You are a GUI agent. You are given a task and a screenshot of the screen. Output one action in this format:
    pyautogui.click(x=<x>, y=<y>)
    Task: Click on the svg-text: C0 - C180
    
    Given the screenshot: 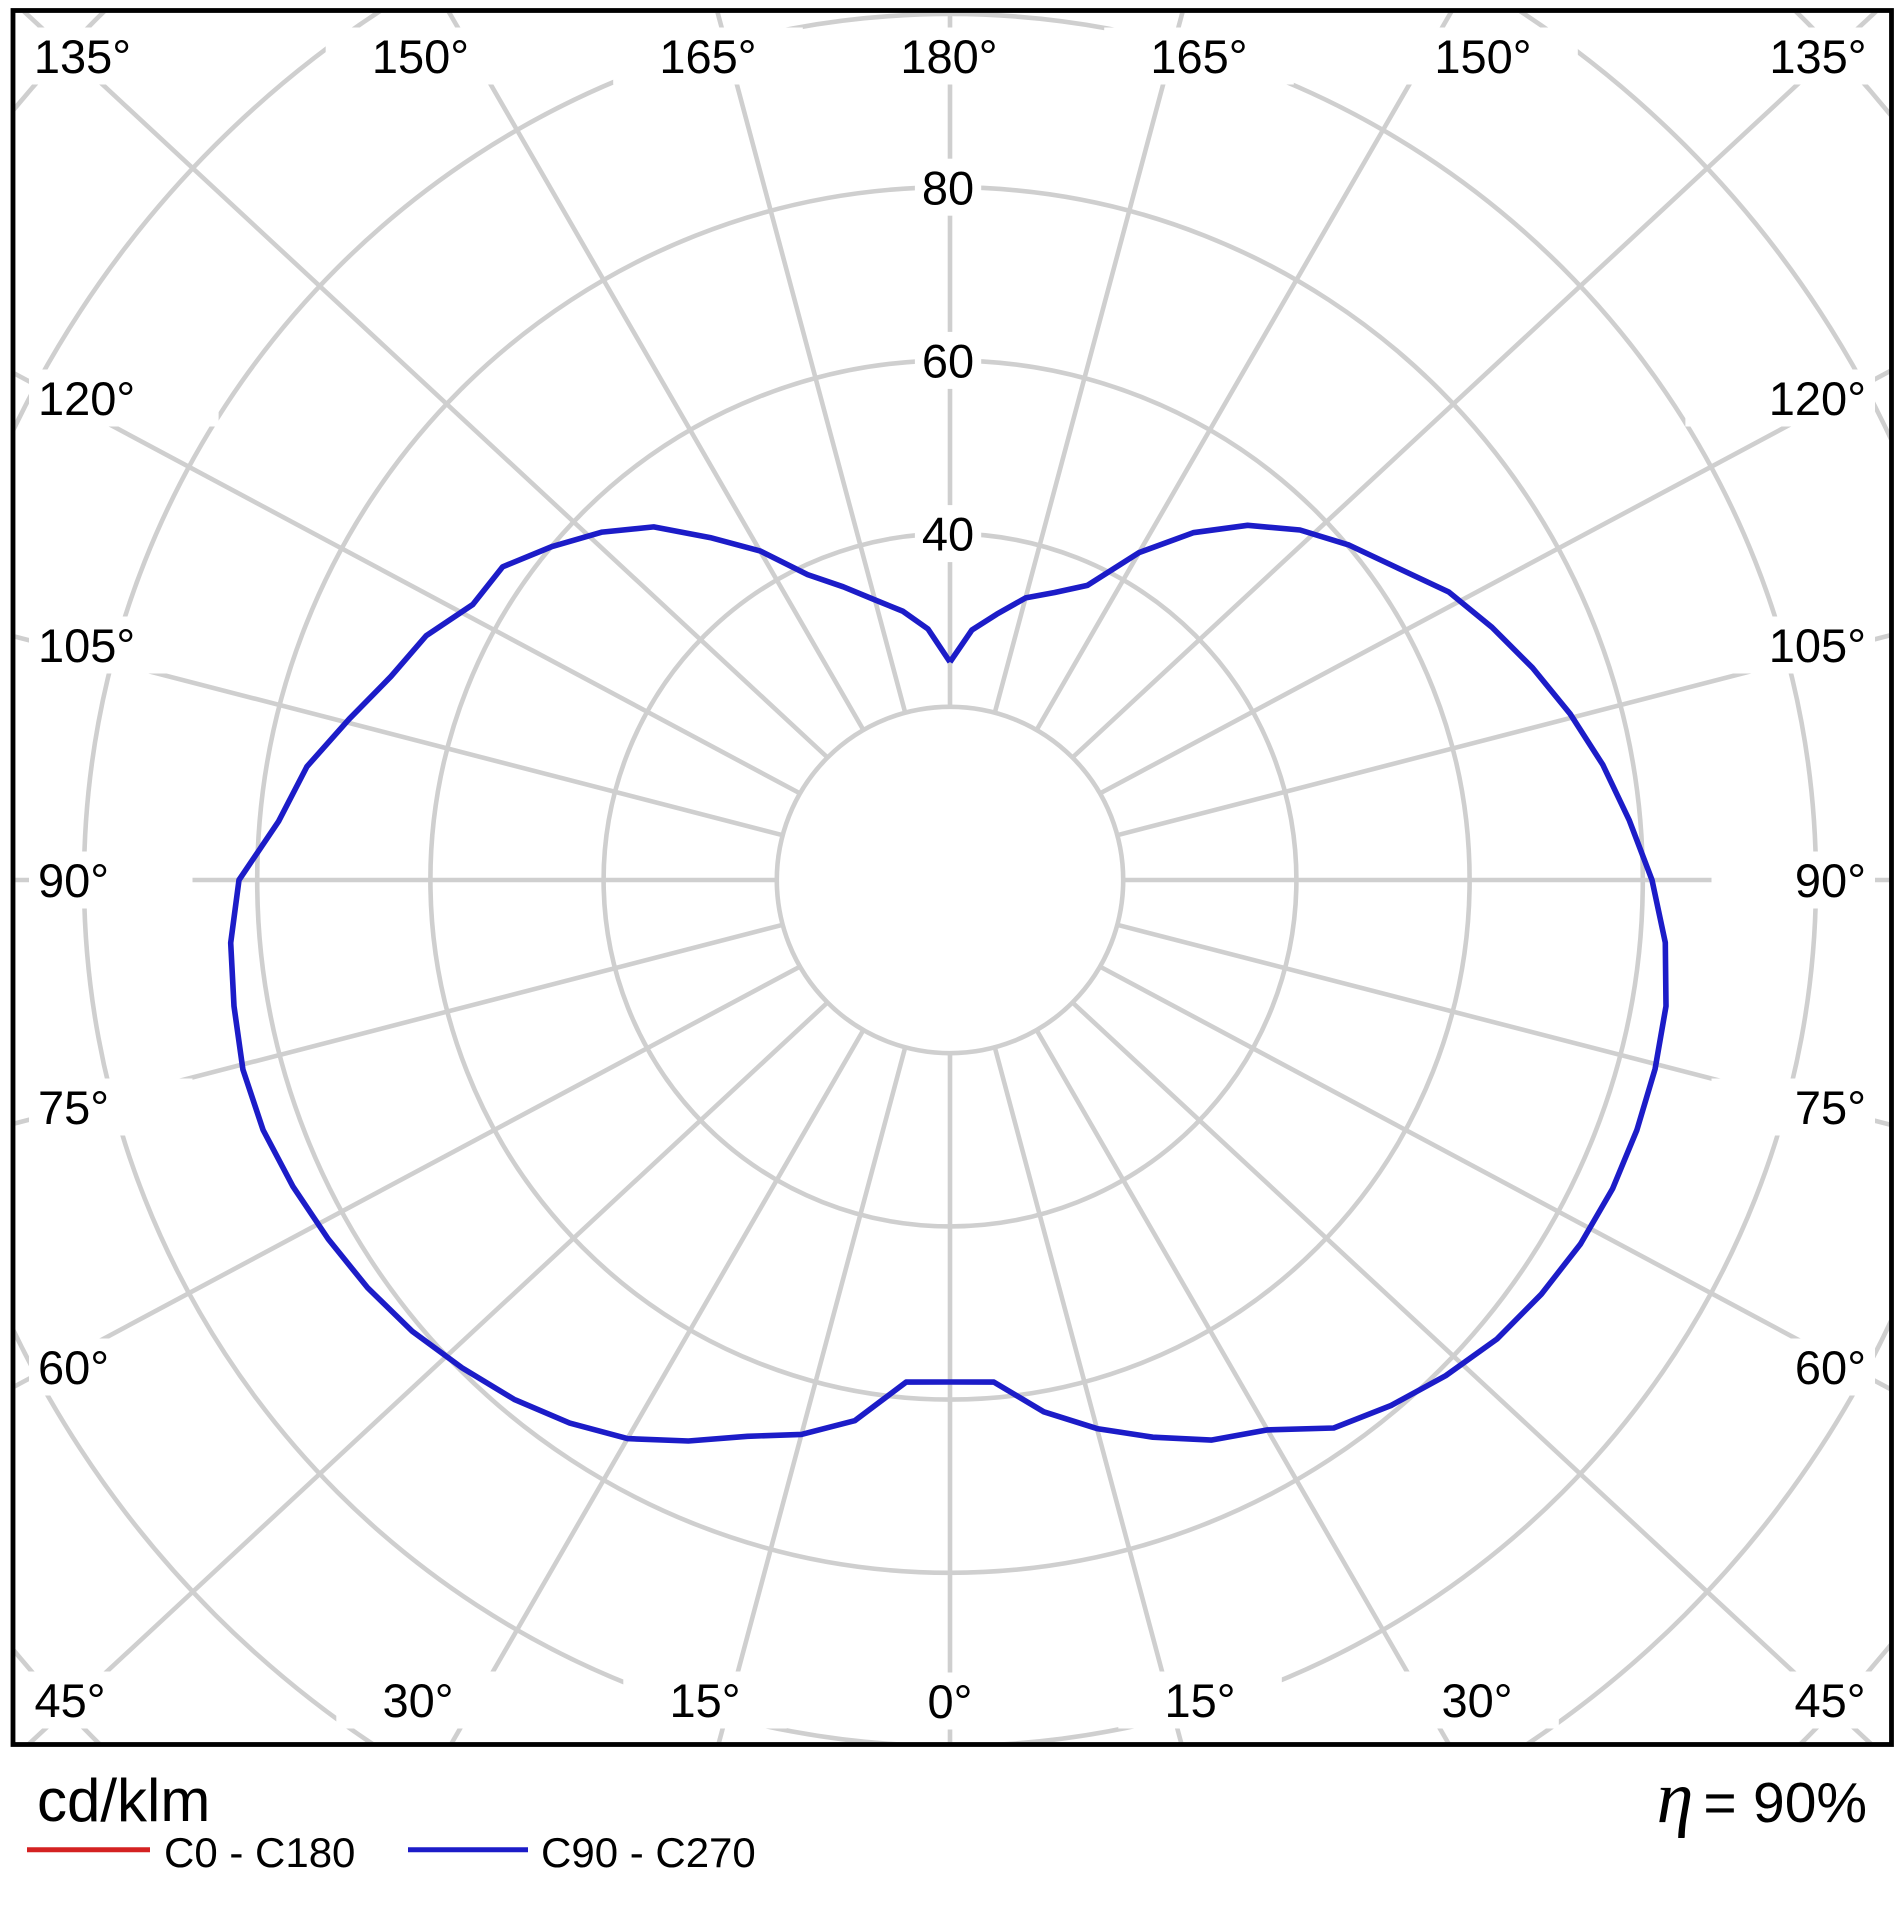 What is the action you would take?
    pyautogui.click(x=259, y=1852)
    